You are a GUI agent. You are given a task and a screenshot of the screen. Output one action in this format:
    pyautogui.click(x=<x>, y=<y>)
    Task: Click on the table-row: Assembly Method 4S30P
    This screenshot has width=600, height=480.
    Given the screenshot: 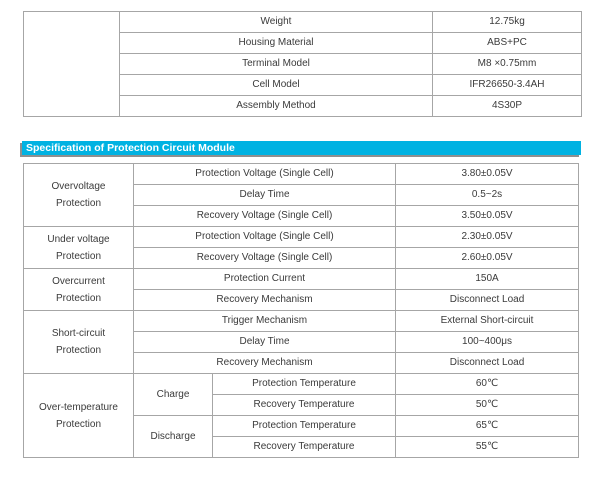 What is the action you would take?
    pyautogui.click(x=303, y=106)
    